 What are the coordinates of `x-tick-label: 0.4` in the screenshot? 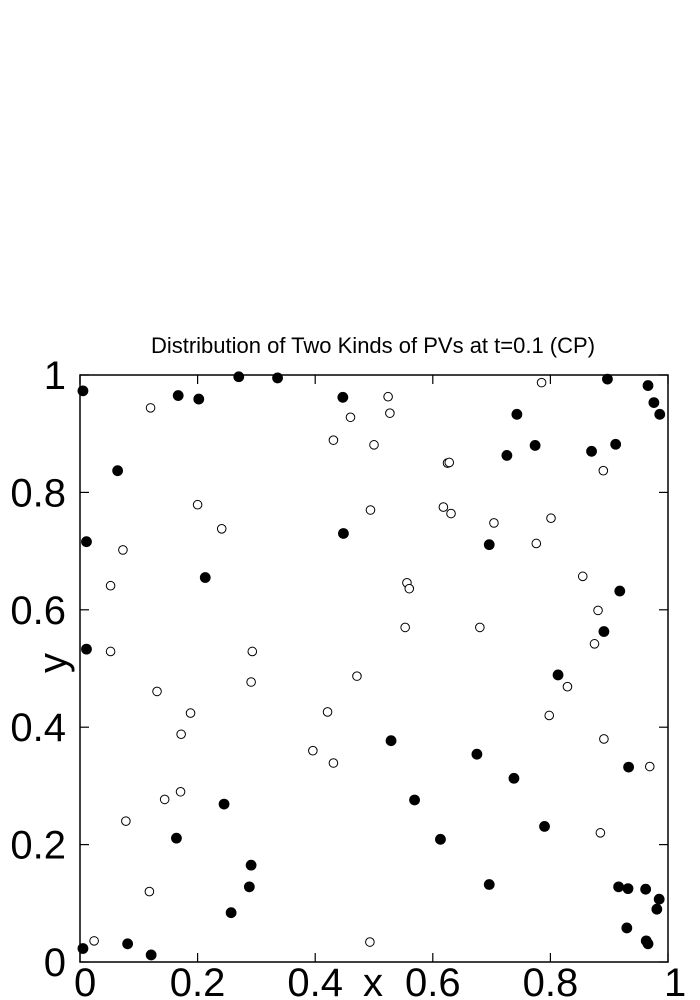 It's located at (315, 980).